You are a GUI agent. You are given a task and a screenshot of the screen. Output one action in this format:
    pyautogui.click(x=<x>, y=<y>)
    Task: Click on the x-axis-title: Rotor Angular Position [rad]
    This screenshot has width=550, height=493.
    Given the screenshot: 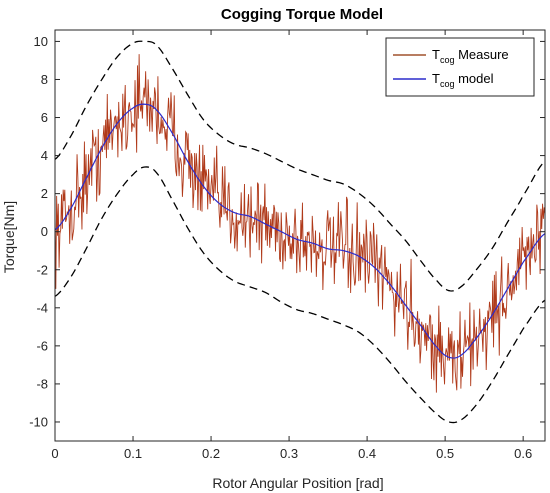 What is the action you would take?
    pyautogui.click(x=297, y=483)
    